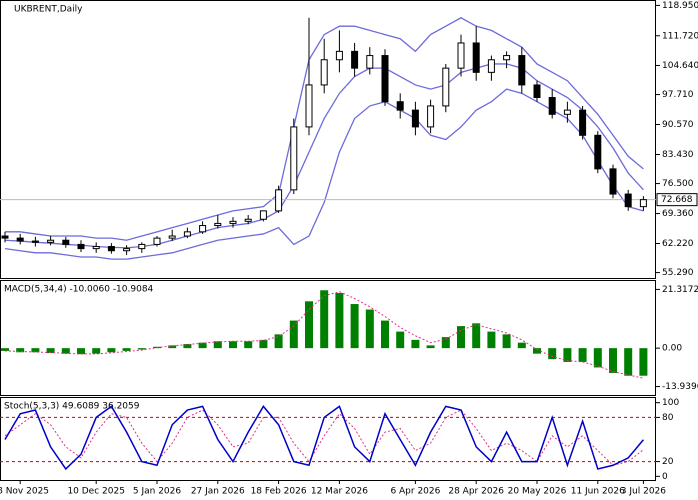 The height and width of the screenshot is (500, 698). I want to click on stoch-k, so click(324, 438).